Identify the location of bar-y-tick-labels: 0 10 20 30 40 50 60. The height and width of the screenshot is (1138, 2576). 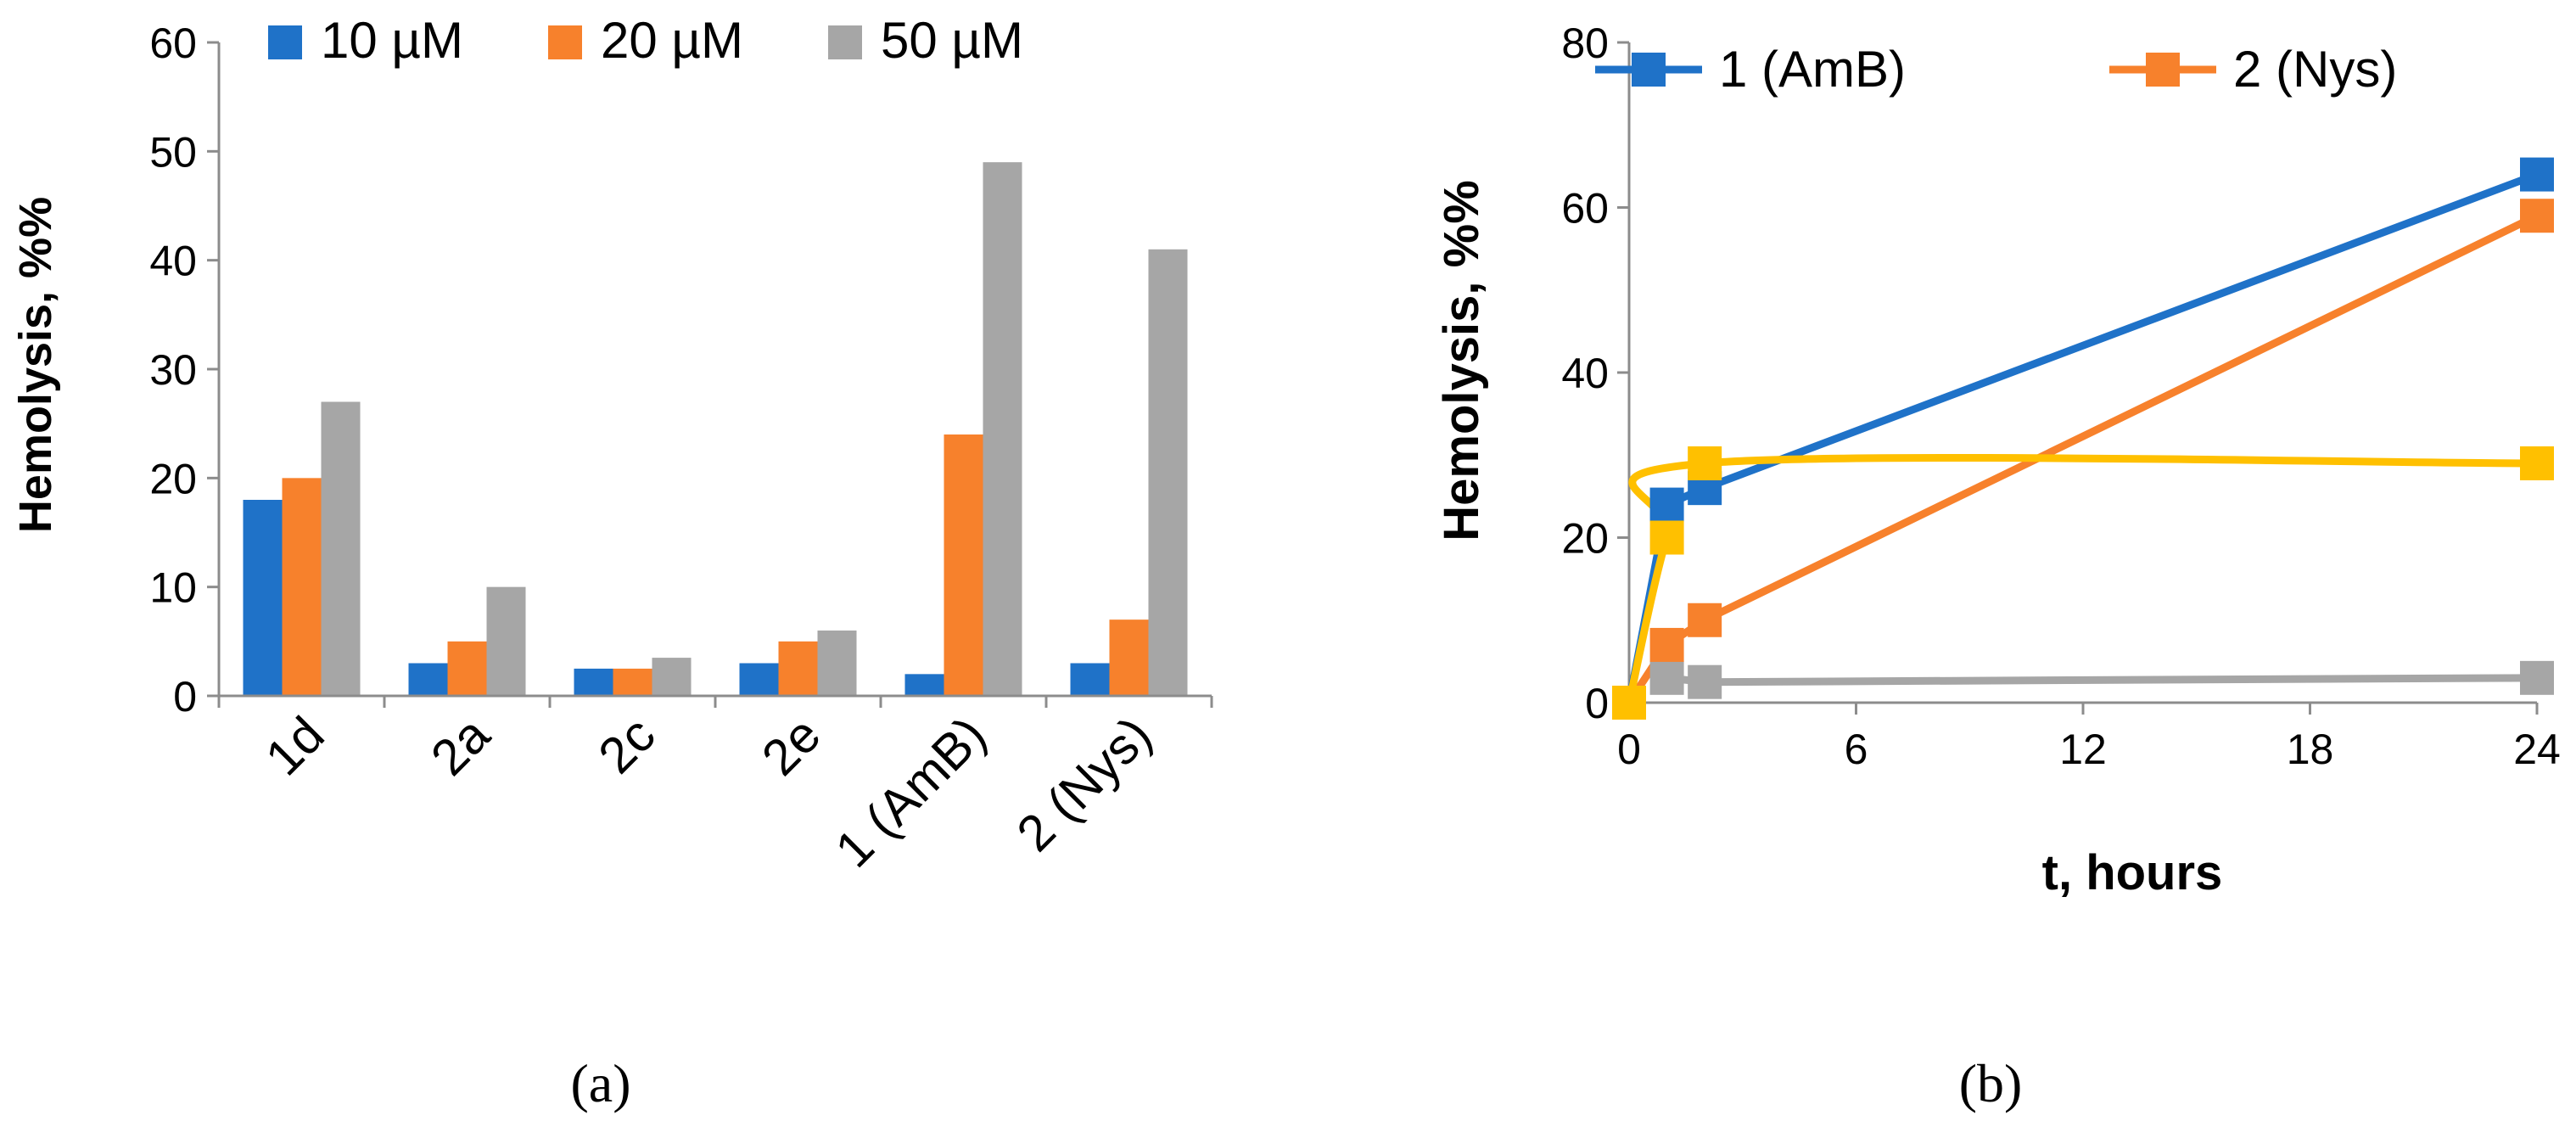
(173, 370).